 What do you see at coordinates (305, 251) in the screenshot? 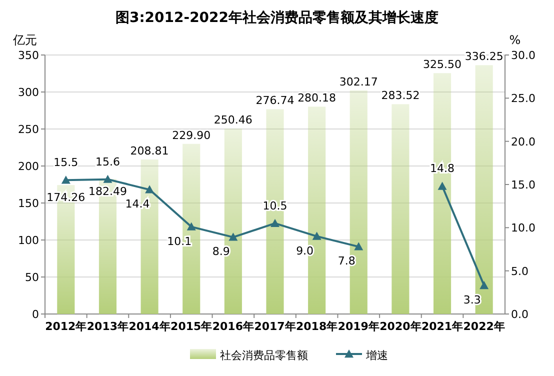
I see `data-label: 9.0` at bounding box center [305, 251].